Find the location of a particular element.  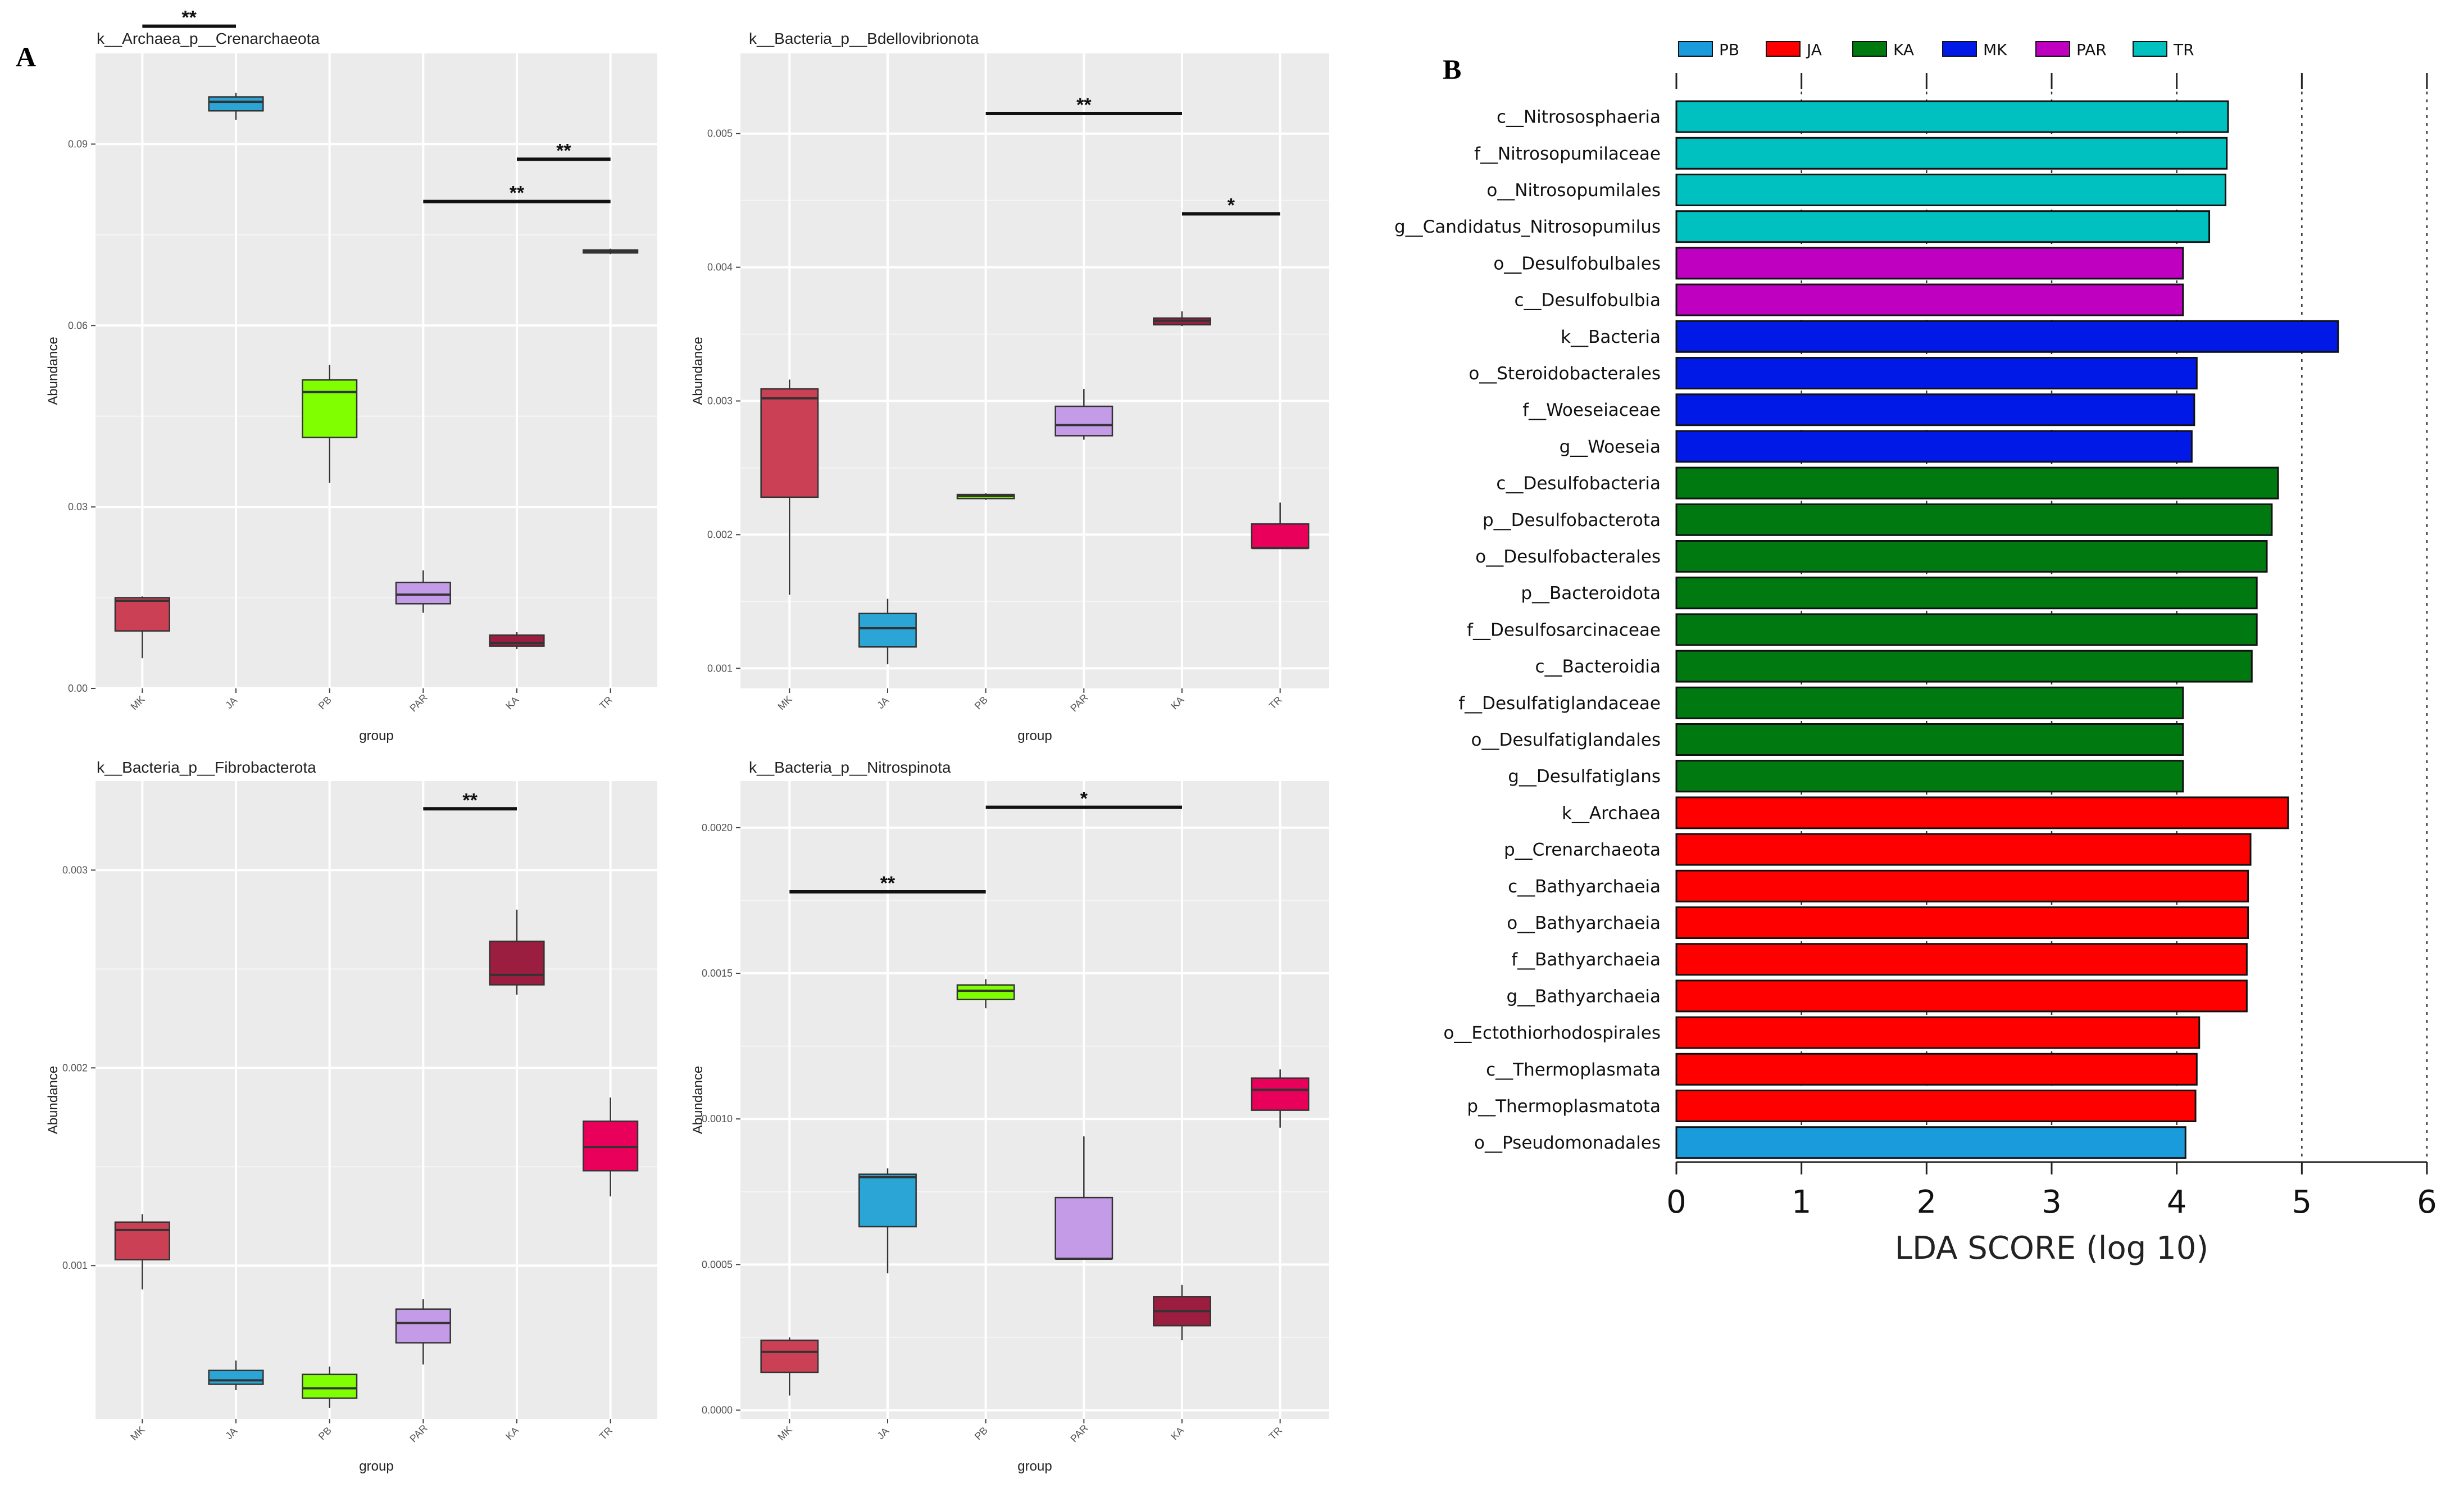

lda-bar-label: c__Bathyarchaeia is located at coordinates (1584, 887).